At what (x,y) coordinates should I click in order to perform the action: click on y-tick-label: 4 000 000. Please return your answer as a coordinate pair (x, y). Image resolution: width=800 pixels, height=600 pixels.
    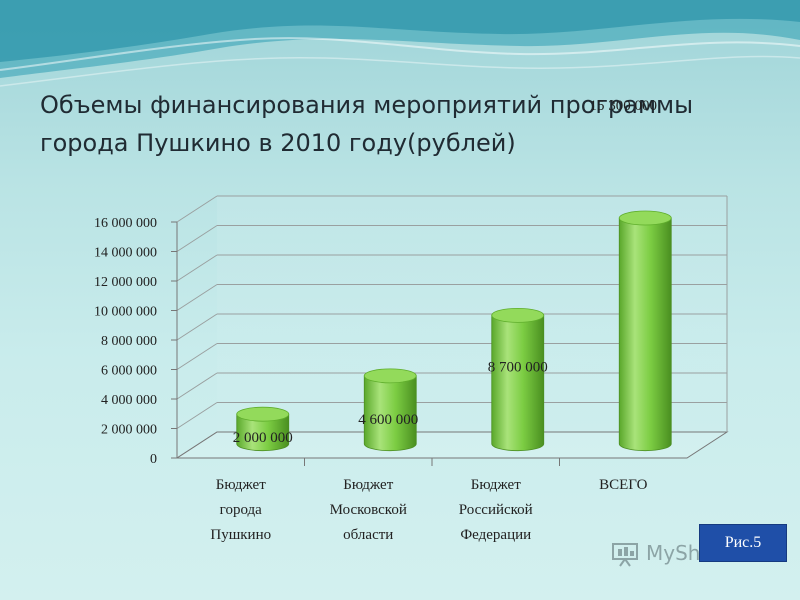
    Looking at the image, I should click on (129, 400).